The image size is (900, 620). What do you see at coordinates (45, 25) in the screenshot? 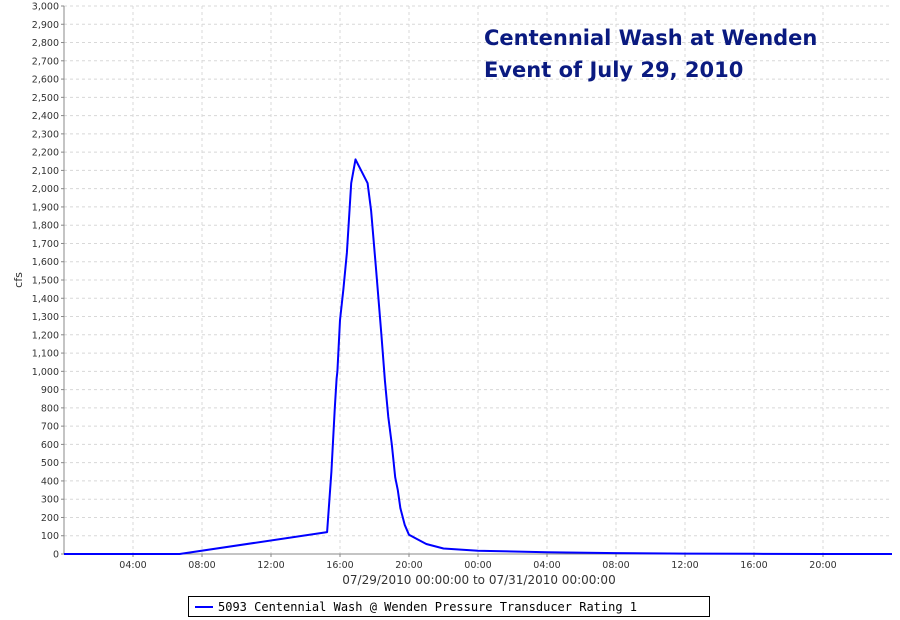
I see `y-tick-label: 2,900` at bounding box center [45, 25].